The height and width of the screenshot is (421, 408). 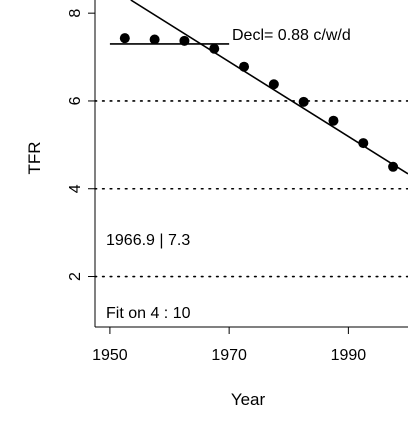 I want to click on y-ticks: 2 4 6 8, so click(x=81, y=145).